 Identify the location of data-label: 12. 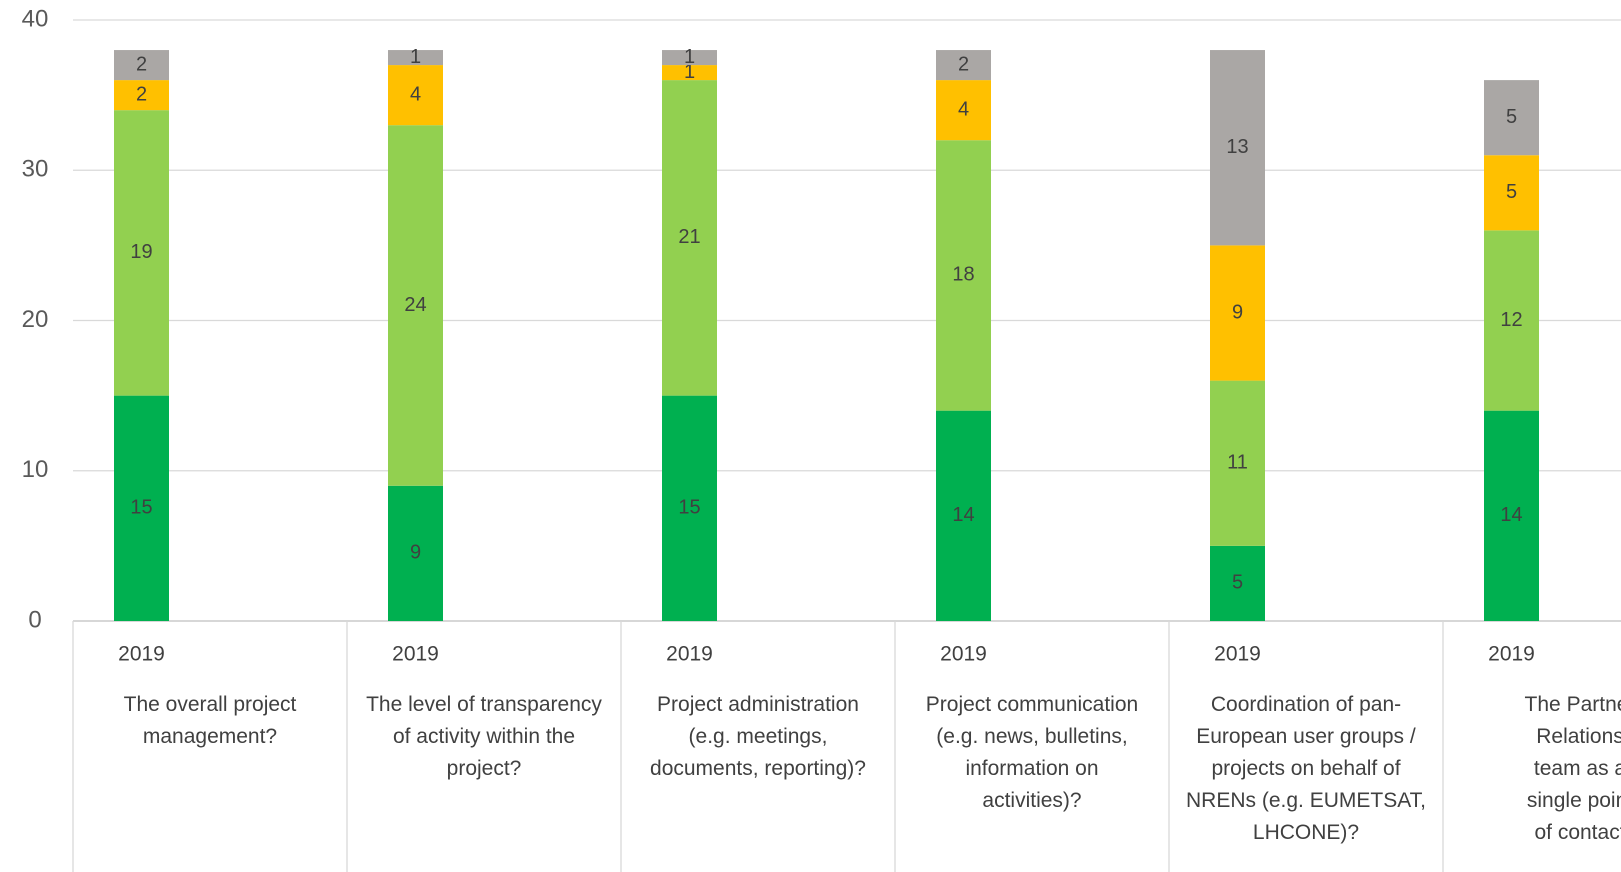
(1511, 320).